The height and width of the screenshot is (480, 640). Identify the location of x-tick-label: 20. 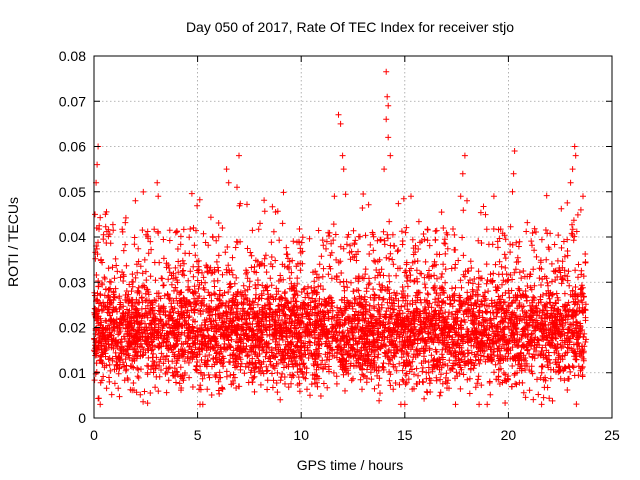
(509, 435).